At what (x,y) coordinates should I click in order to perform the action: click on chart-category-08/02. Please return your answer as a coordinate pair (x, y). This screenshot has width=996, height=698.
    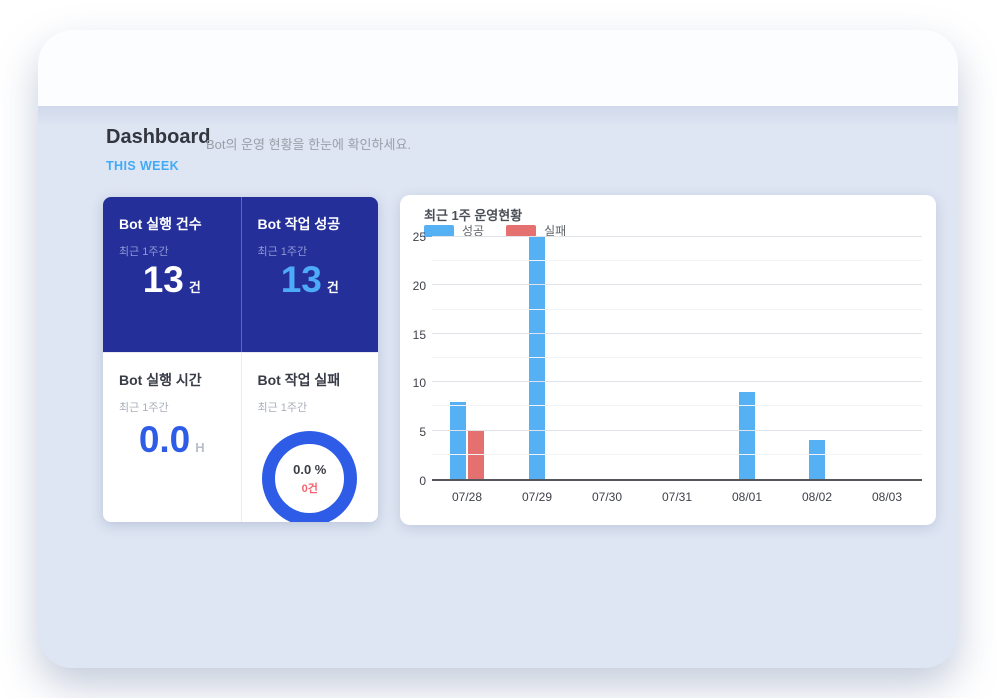
    Looking at the image, I should click on (817, 358).